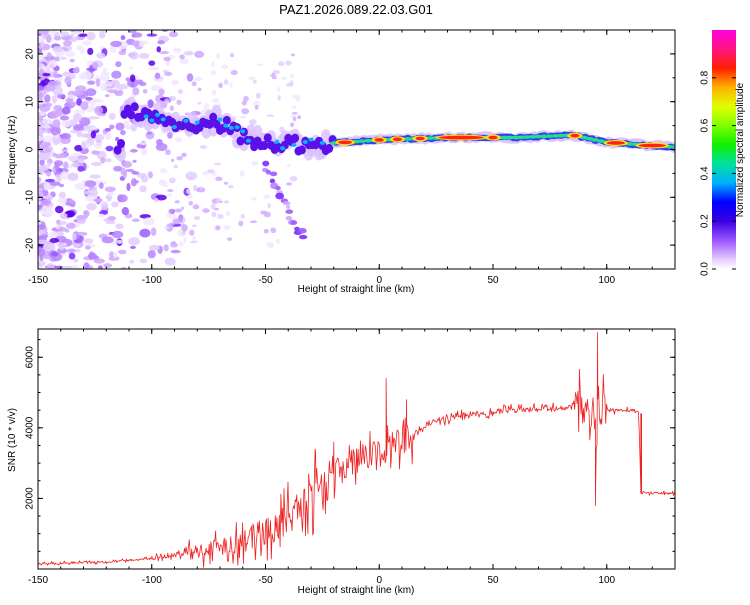 The width and height of the screenshot is (750, 605). Describe the element at coordinates (30, 54) in the screenshot. I see `spectrogram-ytick-label: 20` at that location.